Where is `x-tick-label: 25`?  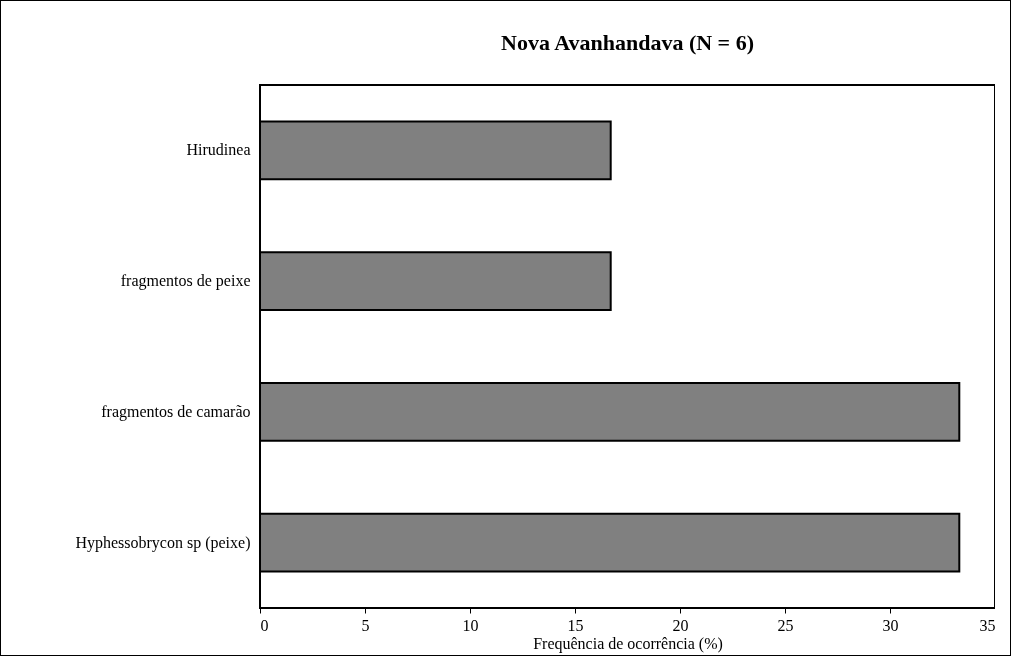
x-tick-label: 25 is located at coordinates (785, 625).